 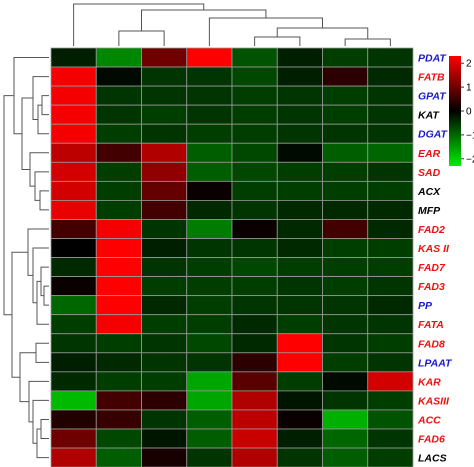 I want to click on column-dendrogram, so click(x=232, y=24).